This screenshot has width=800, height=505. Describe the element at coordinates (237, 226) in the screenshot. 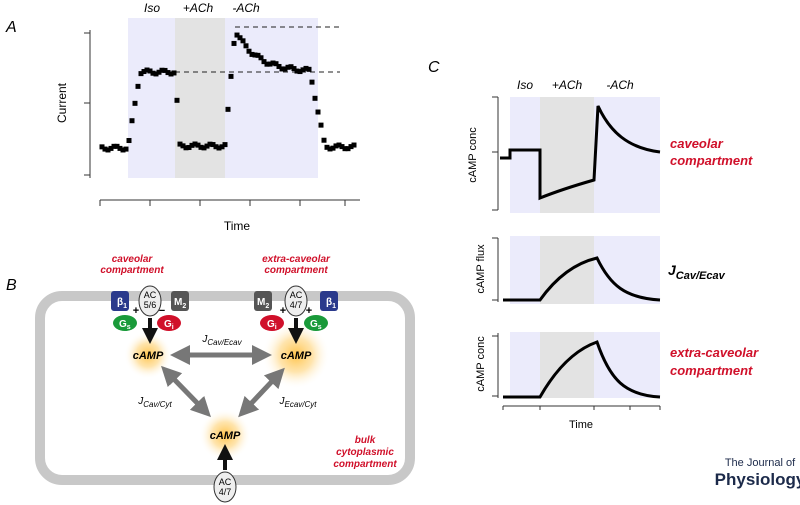

I see `x-label: Time` at that location.